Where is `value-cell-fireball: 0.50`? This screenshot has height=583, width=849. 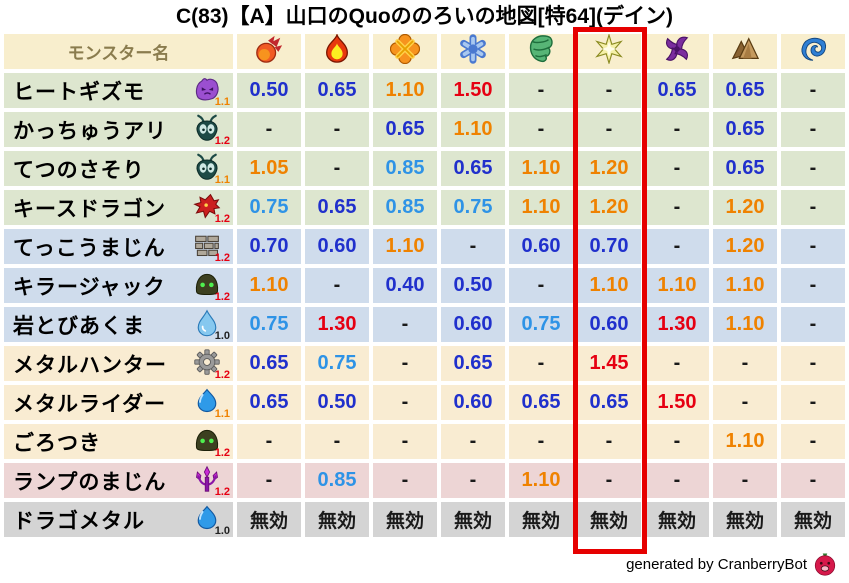
value-cell-fireball: 0.50 is located at coordinates (269, 90).